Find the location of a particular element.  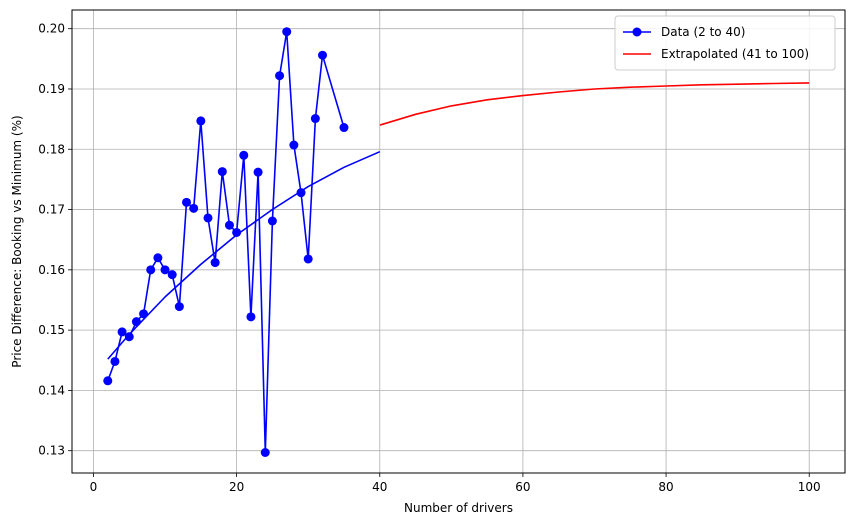

x-tick-label: 40 is located at coordinates (379, 487).